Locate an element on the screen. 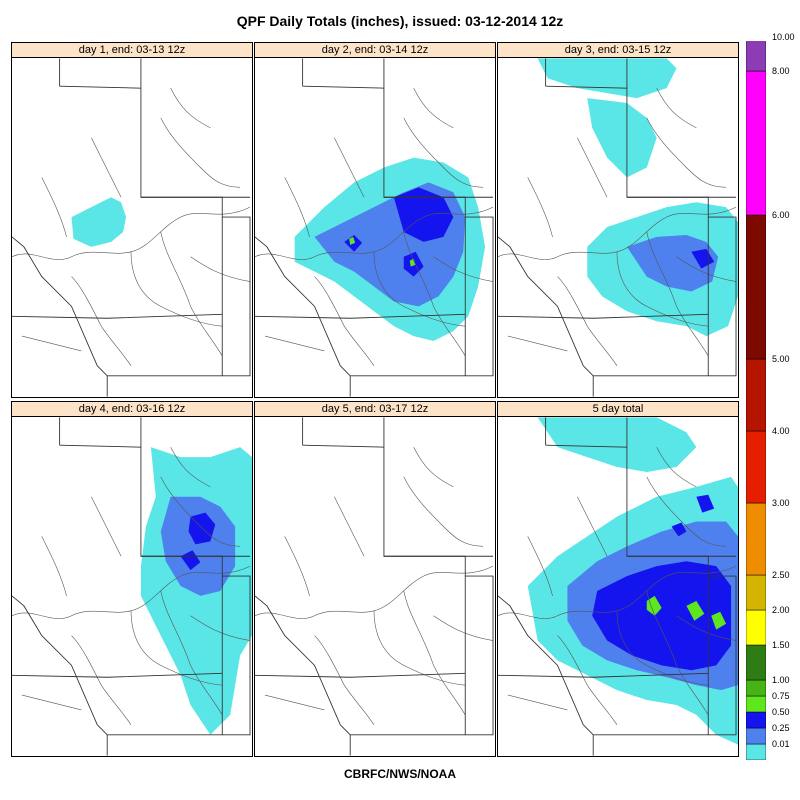 This screenshot has height=800, width=800. colorbar-band-10.00 is located at coordinates (756, 56).